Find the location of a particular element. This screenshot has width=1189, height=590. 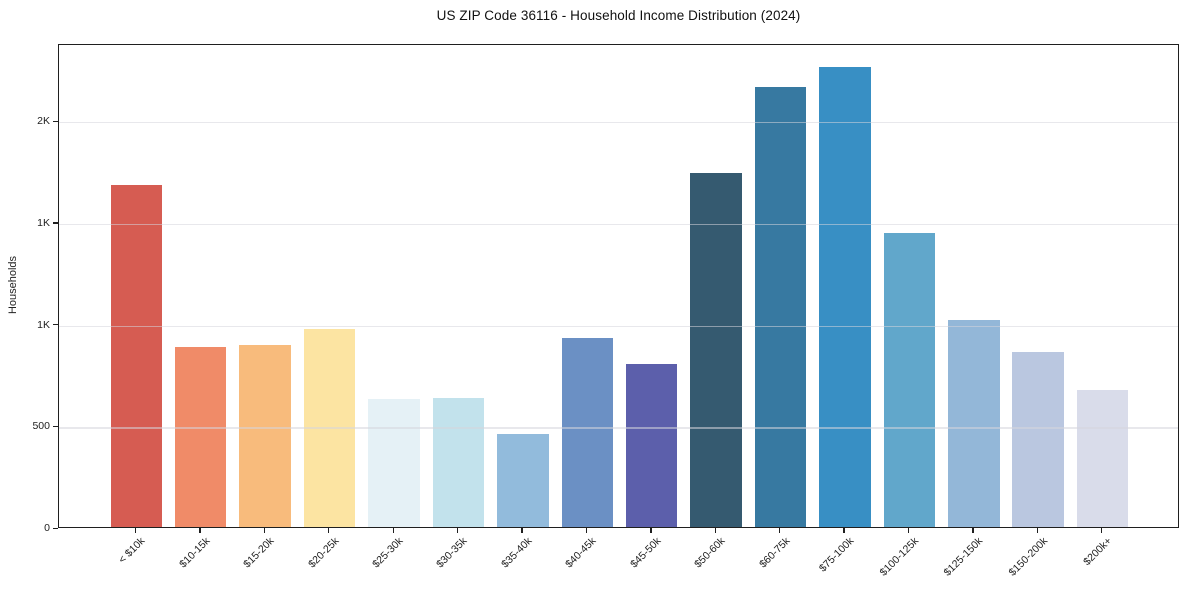

y-tick-label: 2K is located at coordinates (43, 121).